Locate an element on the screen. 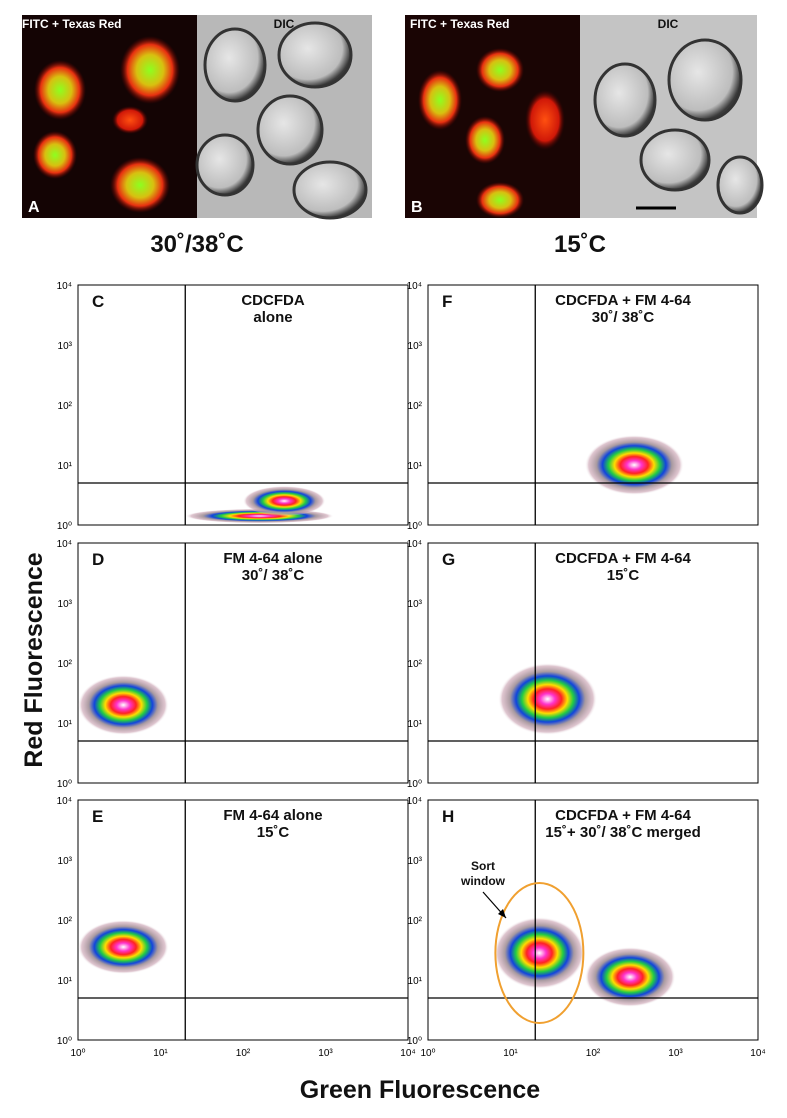  plot-title: alone is located at coordinates (272, 317).